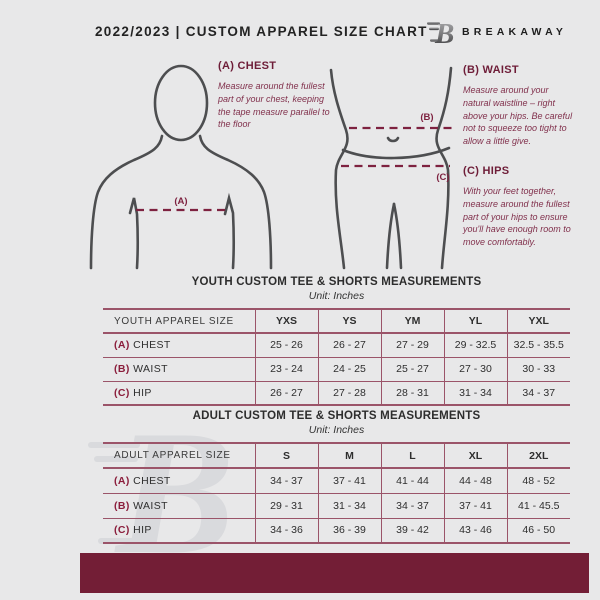 The image size is (600, 600). Describe the element at coordinates (334, 573) in the screenshot. I see `footer-accent-bar` at that location.